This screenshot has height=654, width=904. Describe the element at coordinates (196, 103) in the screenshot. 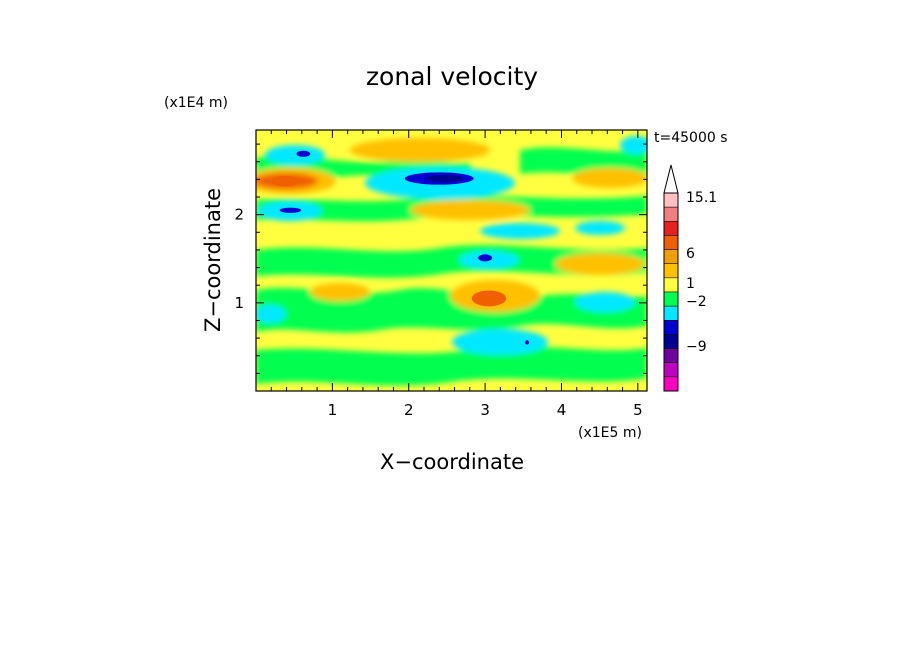

I see `y-scale-label: (x1E4 m)` at that location.